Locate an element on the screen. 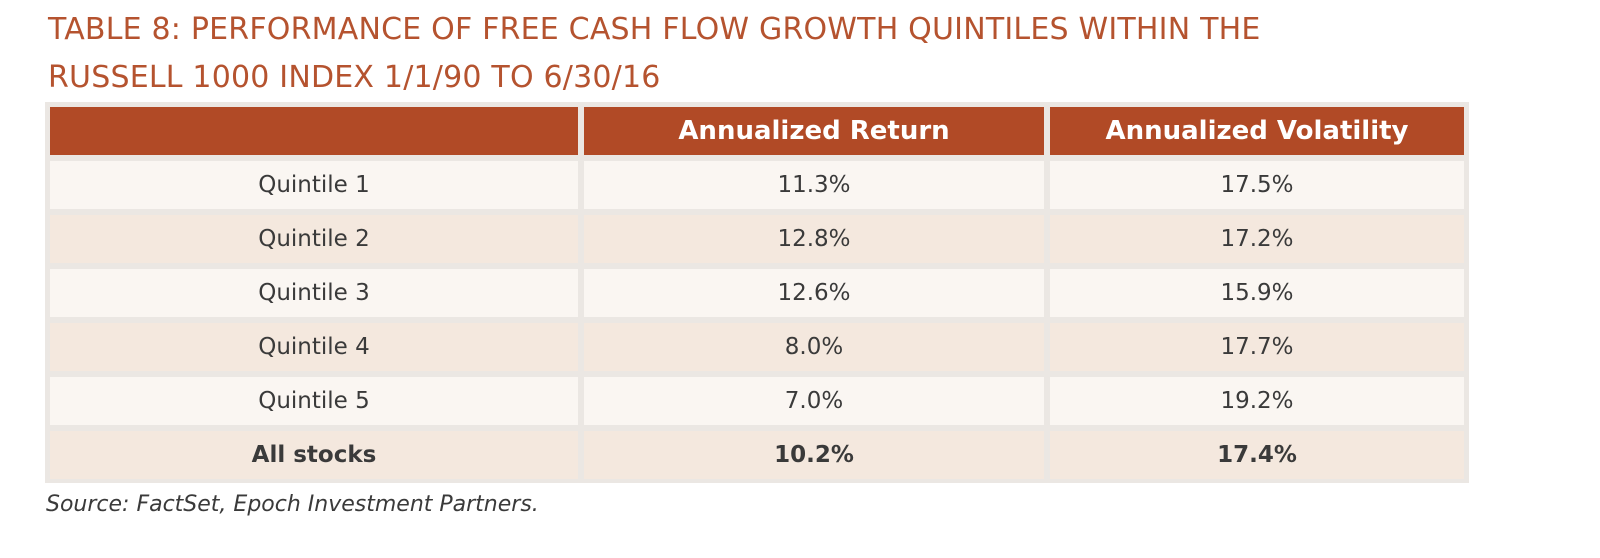 The width and height of the screenshot is (1600, 558). volatility-quintile-5: 19.2% is located at coordinates (1257, 401).